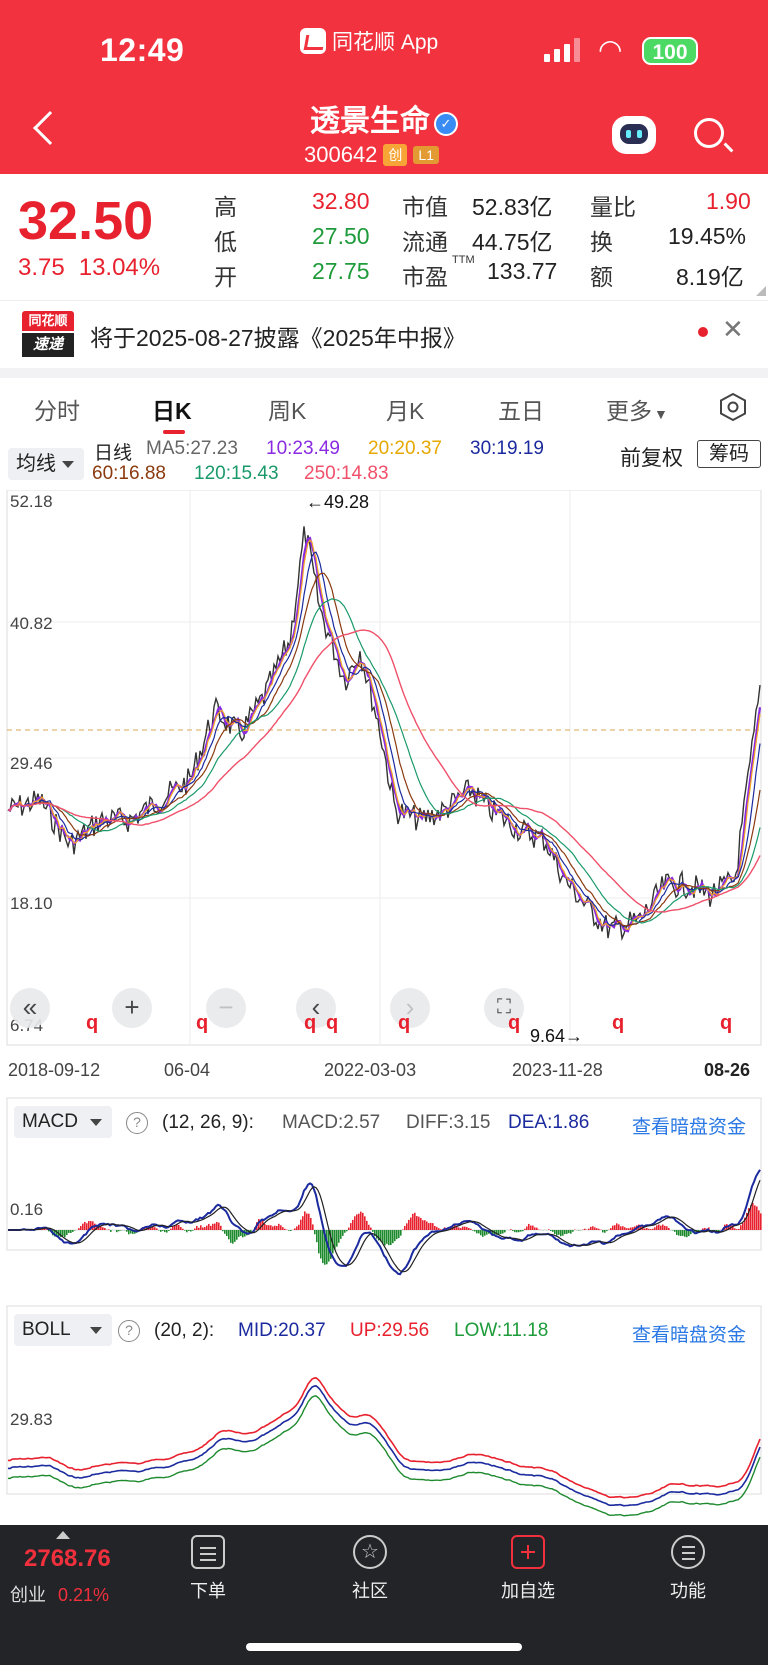 The image size is (768, 1665). What do you see at coordinates (733, 329) in the screenshot?
I see `close-icon: ✕` at bounding box center [733, 329].